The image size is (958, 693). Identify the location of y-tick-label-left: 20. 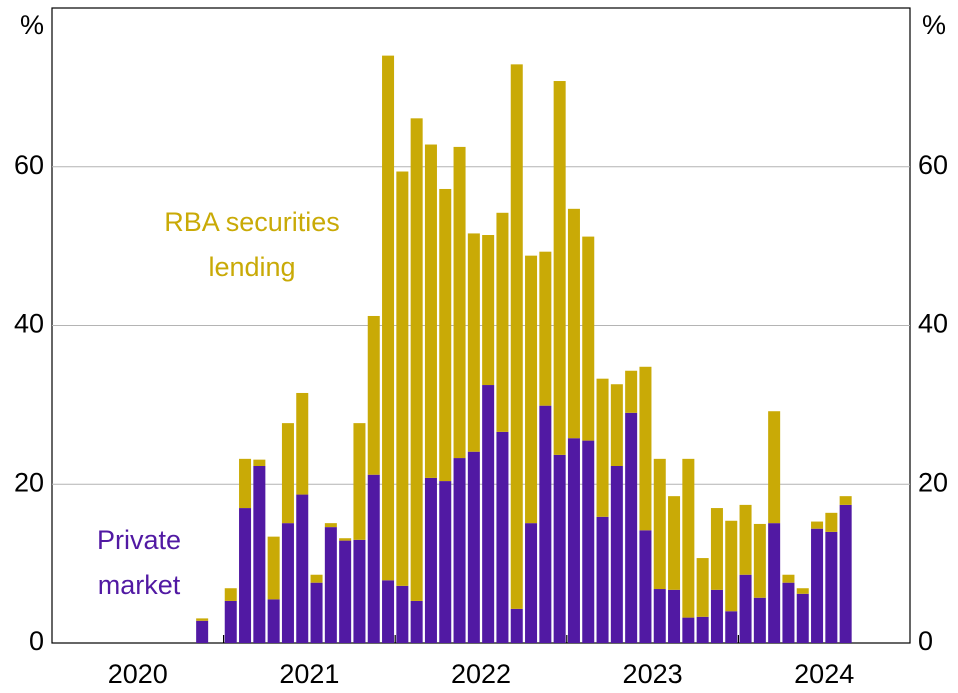
(29, 482).